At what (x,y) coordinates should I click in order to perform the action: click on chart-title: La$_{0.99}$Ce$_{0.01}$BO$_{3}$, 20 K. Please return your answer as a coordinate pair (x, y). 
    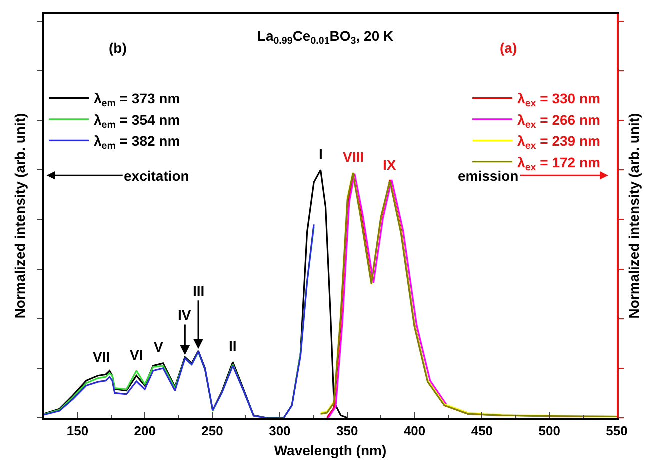
    Looking at the image, I should click on (325, 37).